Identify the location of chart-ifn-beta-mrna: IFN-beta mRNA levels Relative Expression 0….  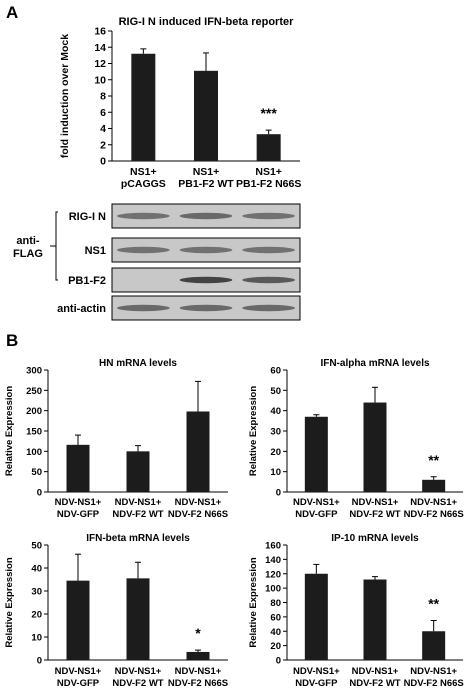
(116, 611).